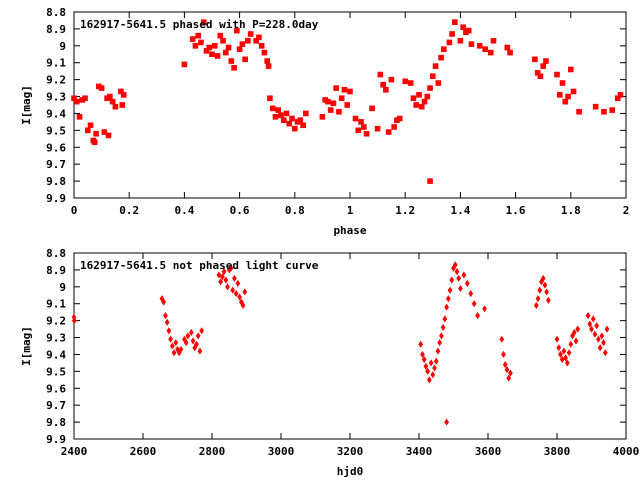  Describe the element at coordinates (56, 105) in the screenshot. I see `phased-y-tick-labels: 8.8 8.9 9 9.1 9.2 9.3 9.4 9.5 9.6 9.7 9.8 9.9` at that location.